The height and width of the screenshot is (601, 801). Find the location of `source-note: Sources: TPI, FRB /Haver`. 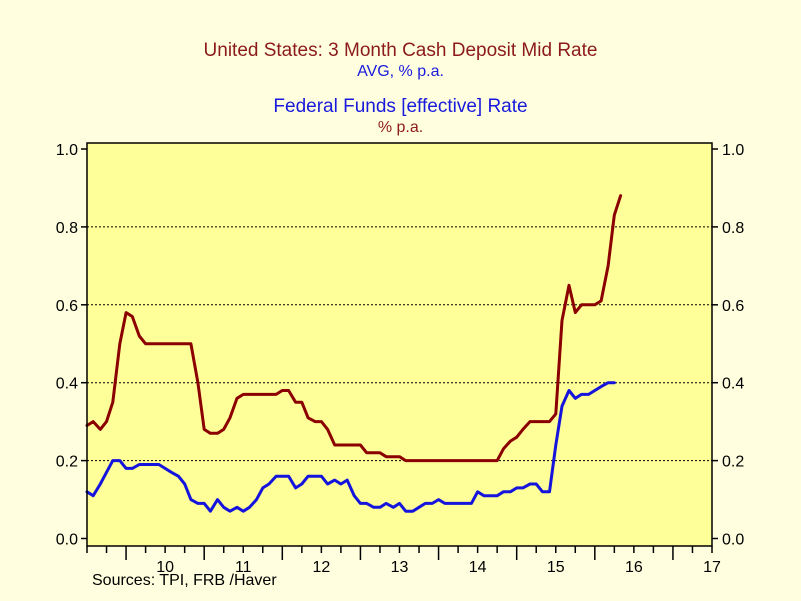

source-note: Sources: TPI, FRB /Haver is located at coordinates (184, 580).